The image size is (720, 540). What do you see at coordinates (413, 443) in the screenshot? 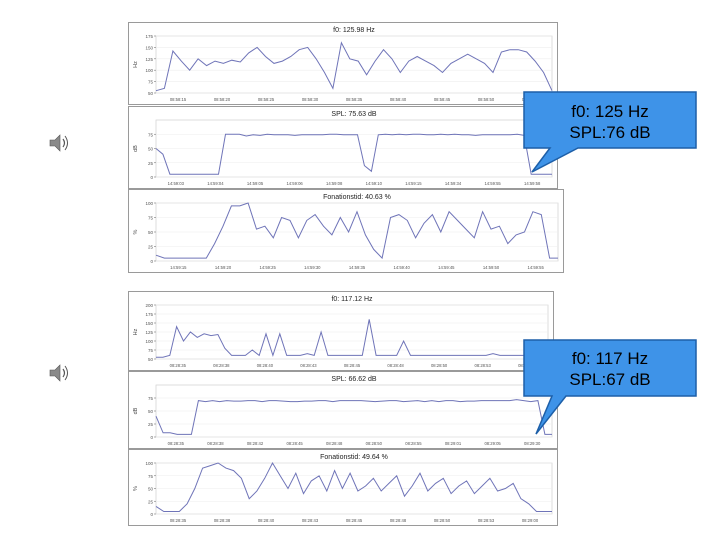
I see `x-tick-label: 08:28:55` at bounding box center [413, 443].